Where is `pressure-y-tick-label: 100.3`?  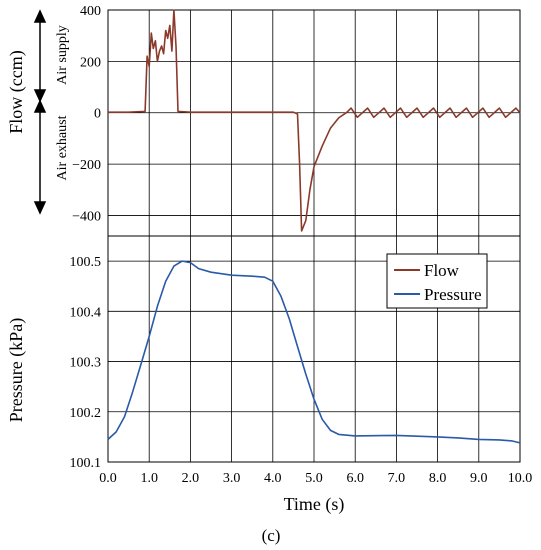 pressure-y-tick-label: 100.3 is located at coordinates (86, 363).